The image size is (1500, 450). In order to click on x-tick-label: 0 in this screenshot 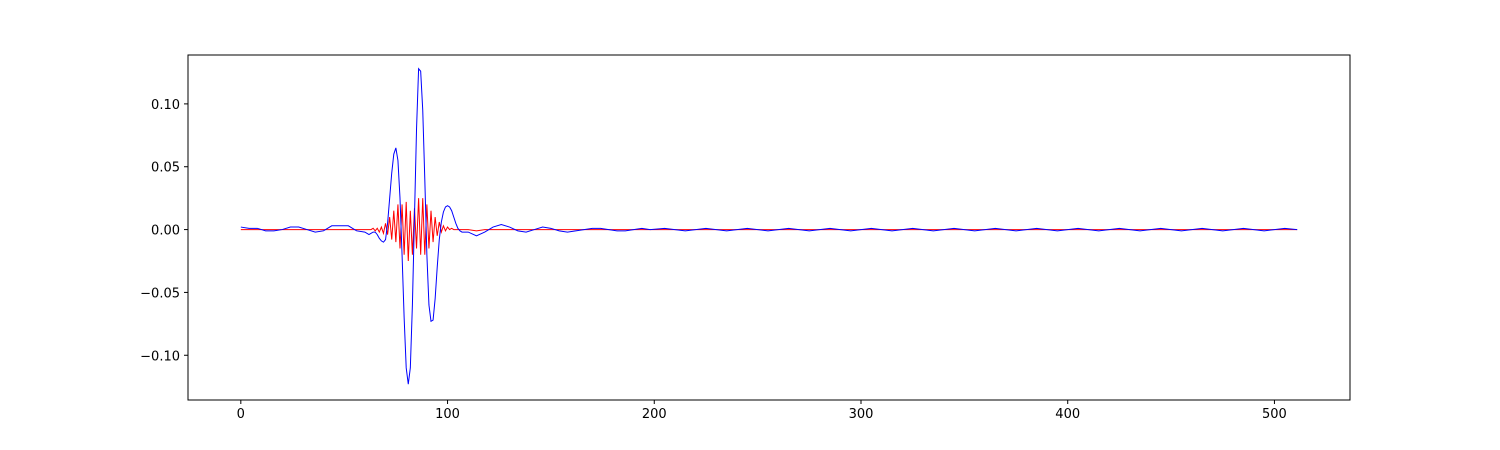, I will do `click(241, 414)`.